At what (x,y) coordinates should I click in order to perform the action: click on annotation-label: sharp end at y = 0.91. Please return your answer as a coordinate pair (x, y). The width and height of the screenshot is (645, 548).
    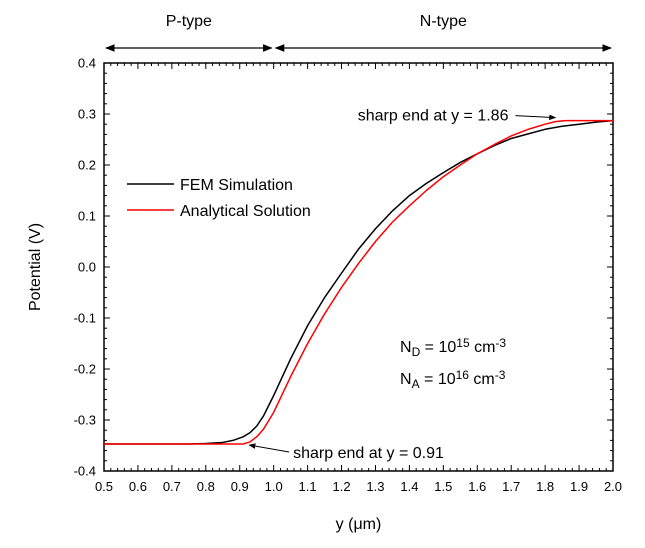
    Looking at the image, I should click on (368, 453).